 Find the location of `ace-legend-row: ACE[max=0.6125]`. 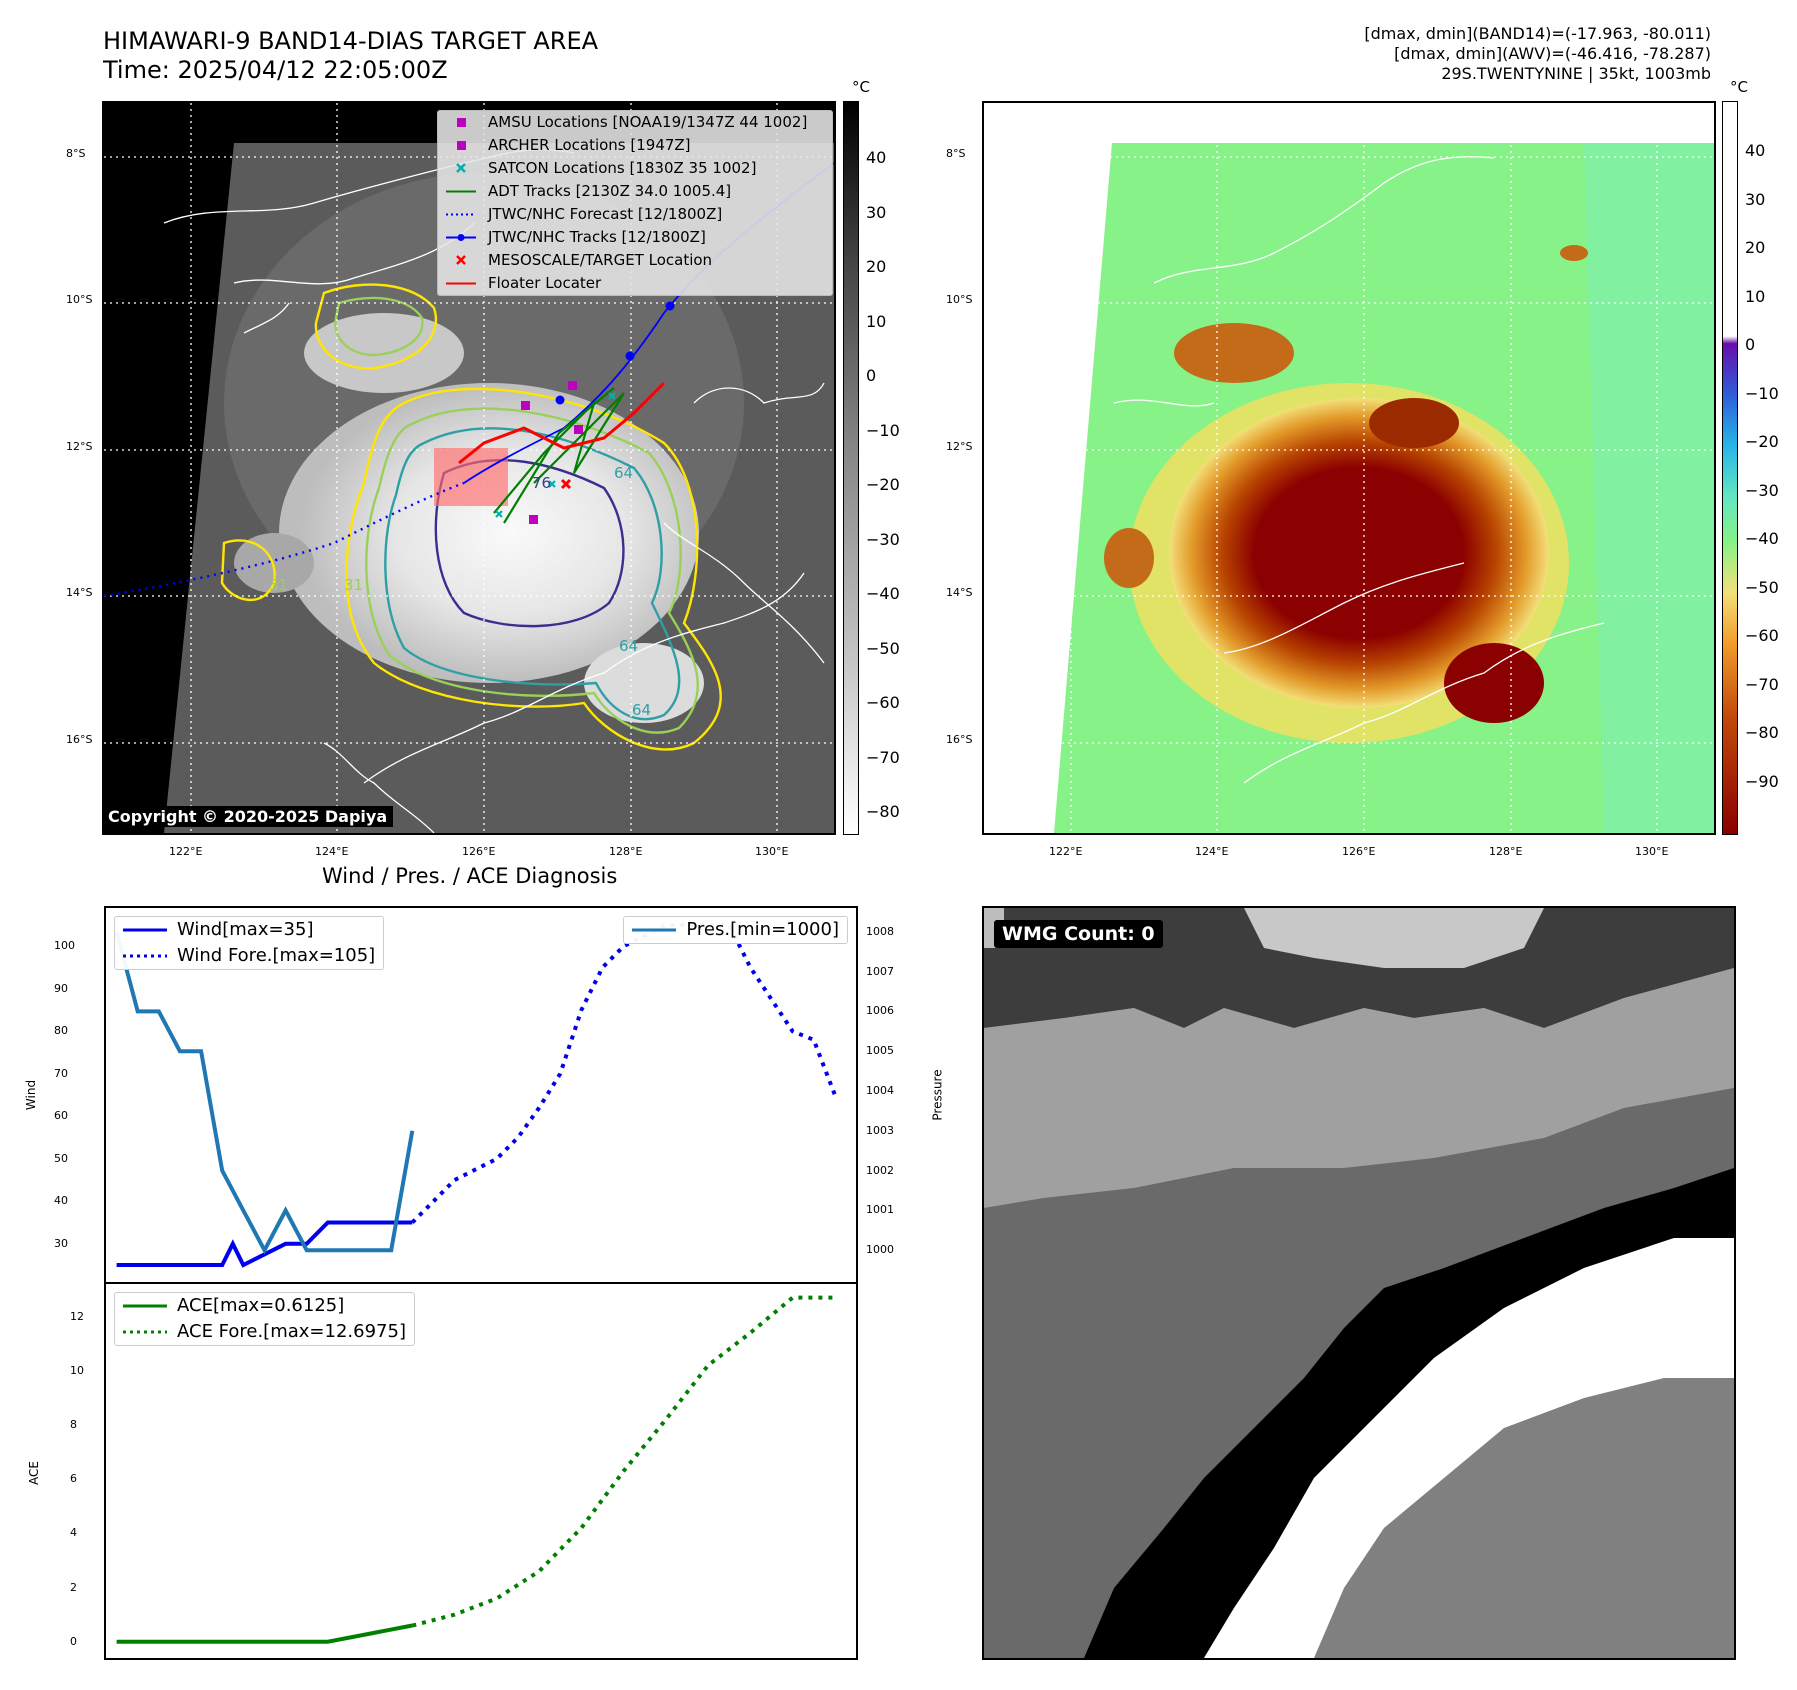

ace-legend-row: ACE[max=0.6125] is located at coordinates (264, 1306).